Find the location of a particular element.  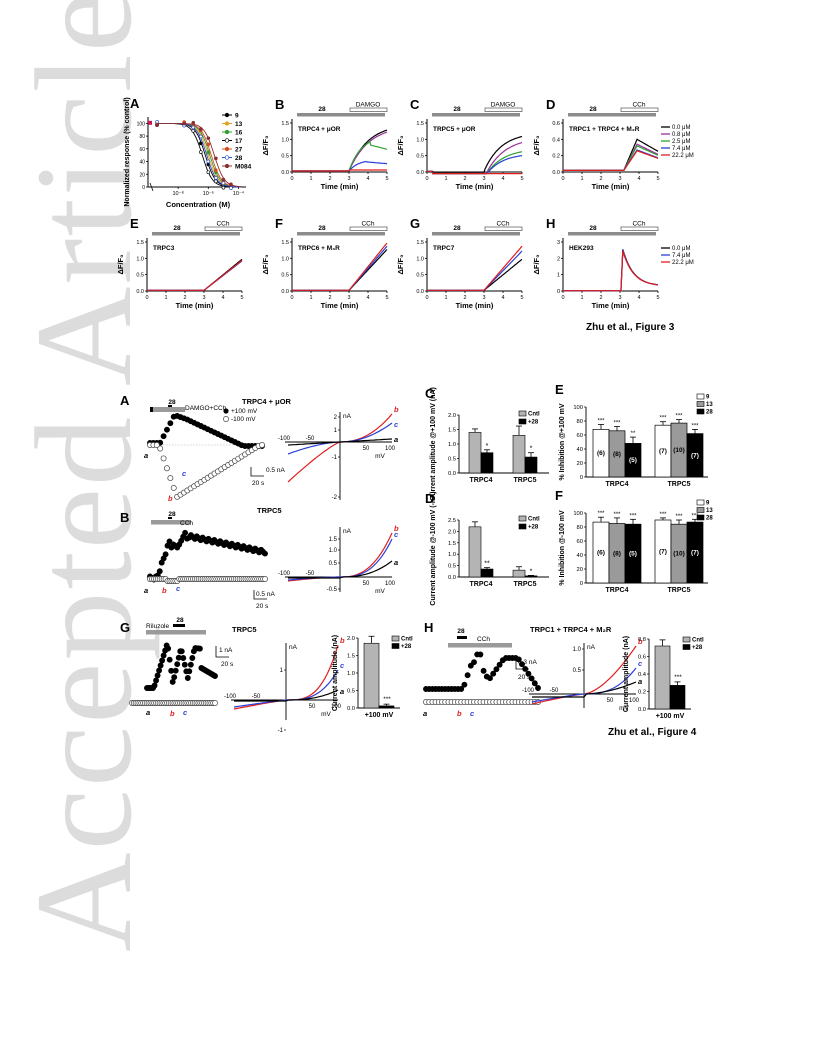

bar-TRPC4-Cntl is located at coordinates (475, 453).